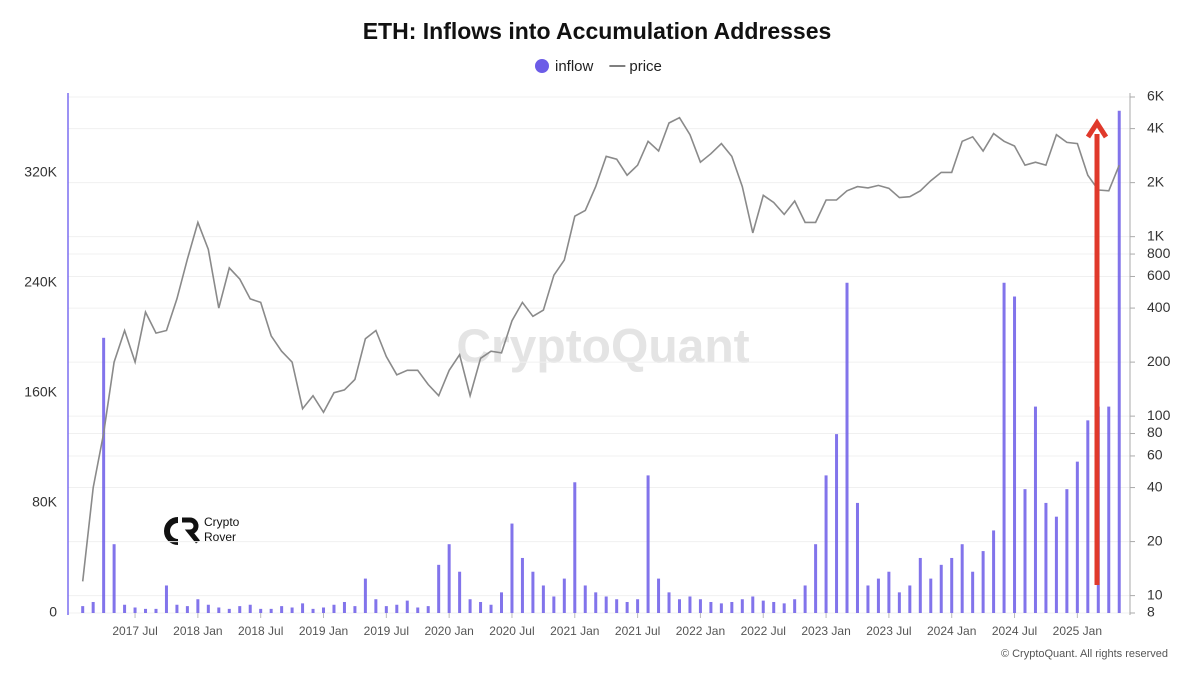 The image size is (1200, 680). I want to click on copyright: © CryptoQuant. All rights reserved, so click(1084, 654).